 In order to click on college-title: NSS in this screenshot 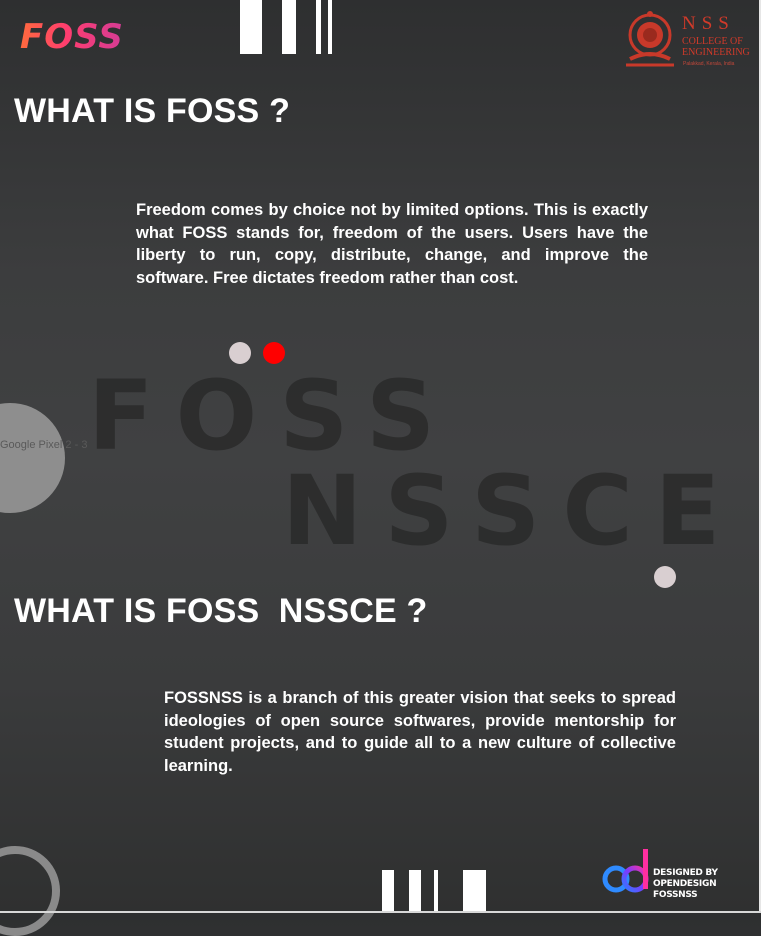, I will do `click(708, 23)`.